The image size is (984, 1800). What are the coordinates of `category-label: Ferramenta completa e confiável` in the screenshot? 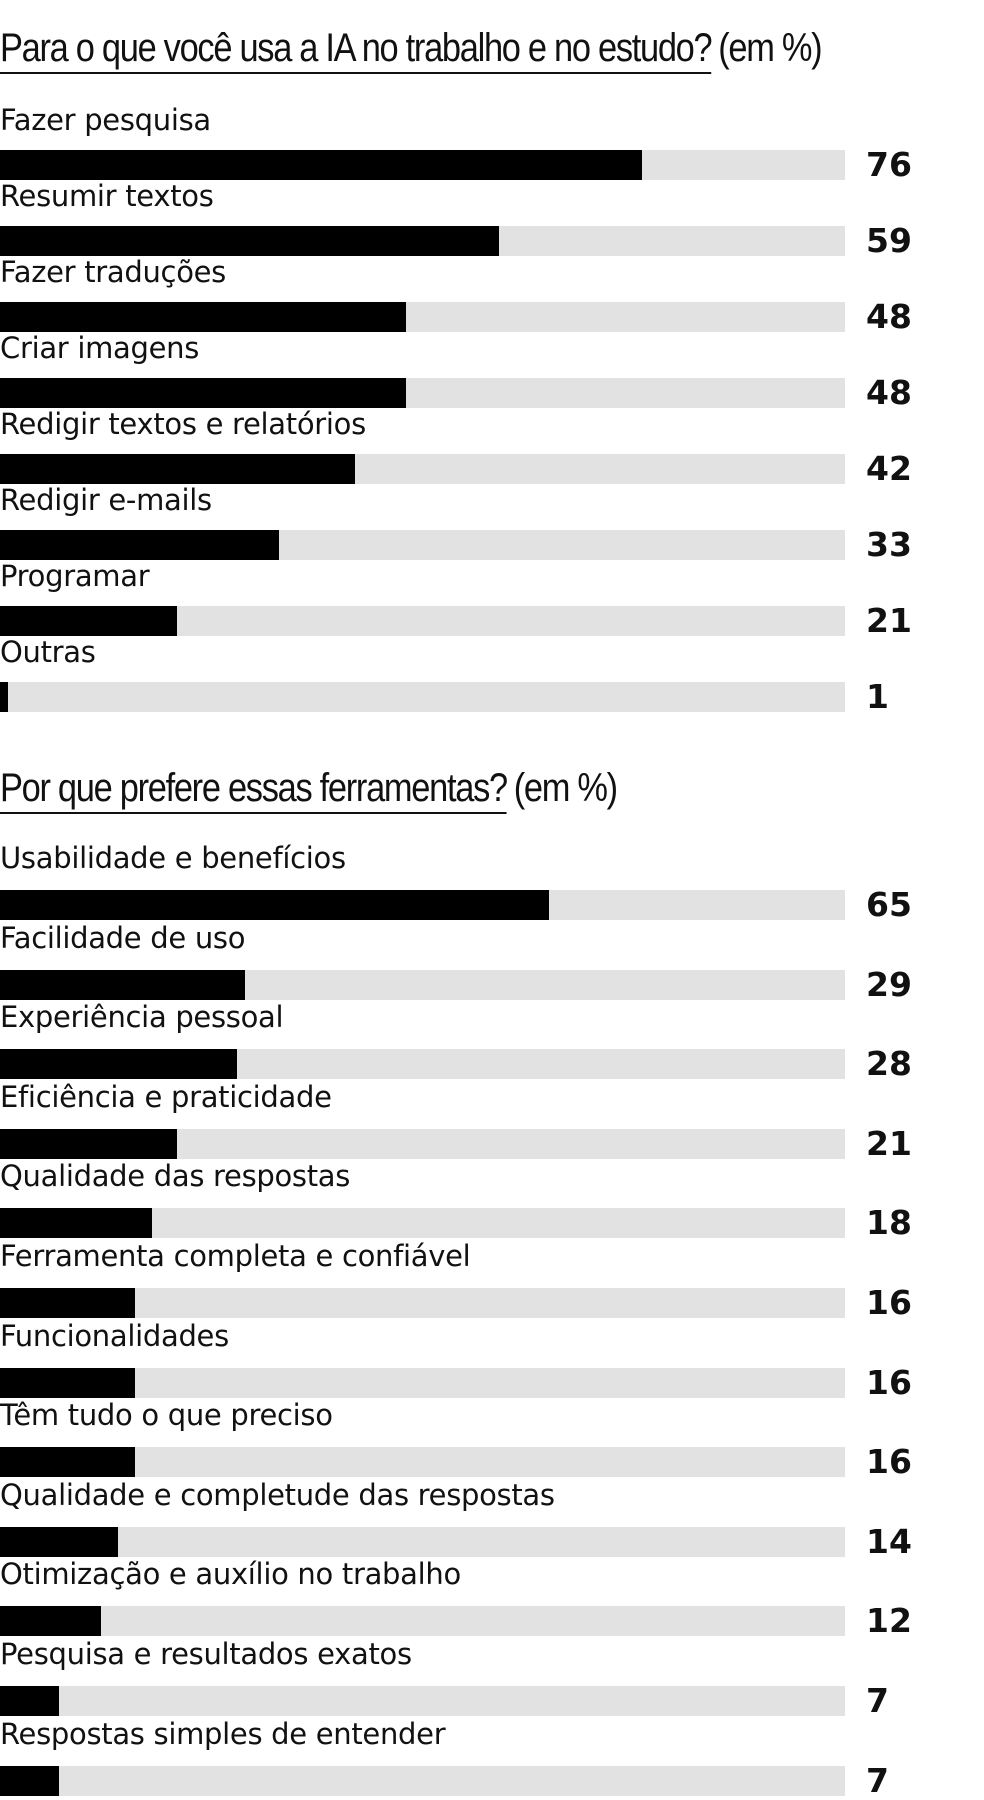 It's located at (235, 1256).